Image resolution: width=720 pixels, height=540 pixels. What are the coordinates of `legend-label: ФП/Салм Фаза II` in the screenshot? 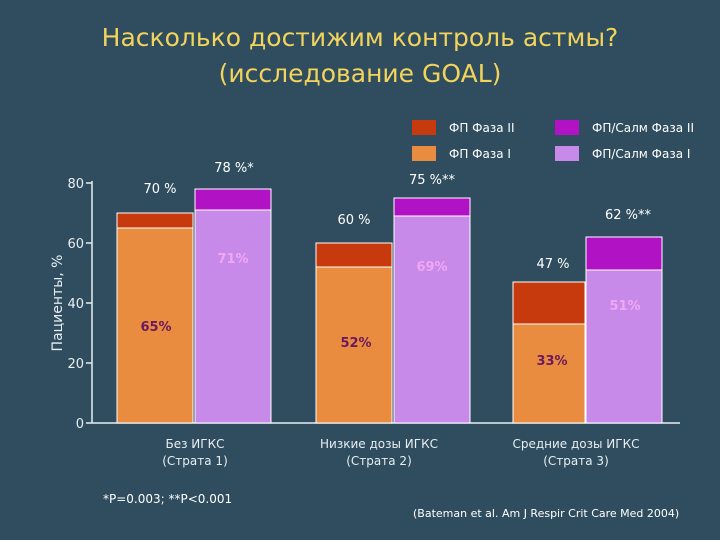 It's located at (643, 128).